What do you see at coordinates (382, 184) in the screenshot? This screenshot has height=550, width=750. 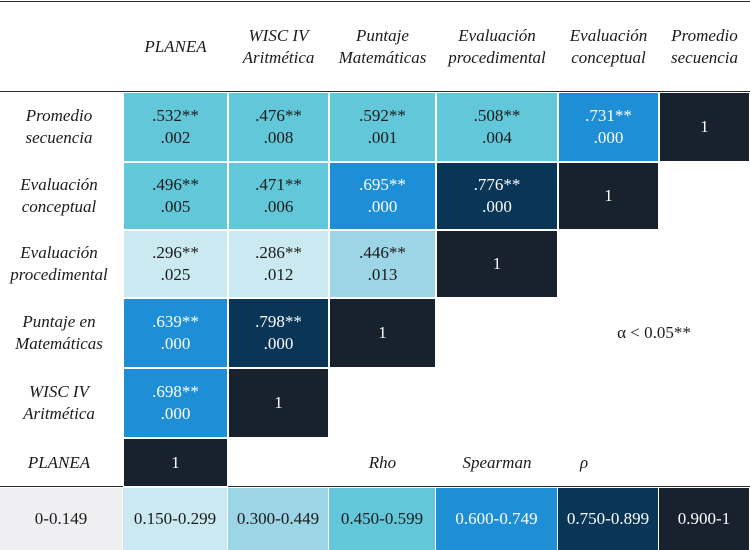 I see `correlation-value: .695**` at bounding box center [382, 184].